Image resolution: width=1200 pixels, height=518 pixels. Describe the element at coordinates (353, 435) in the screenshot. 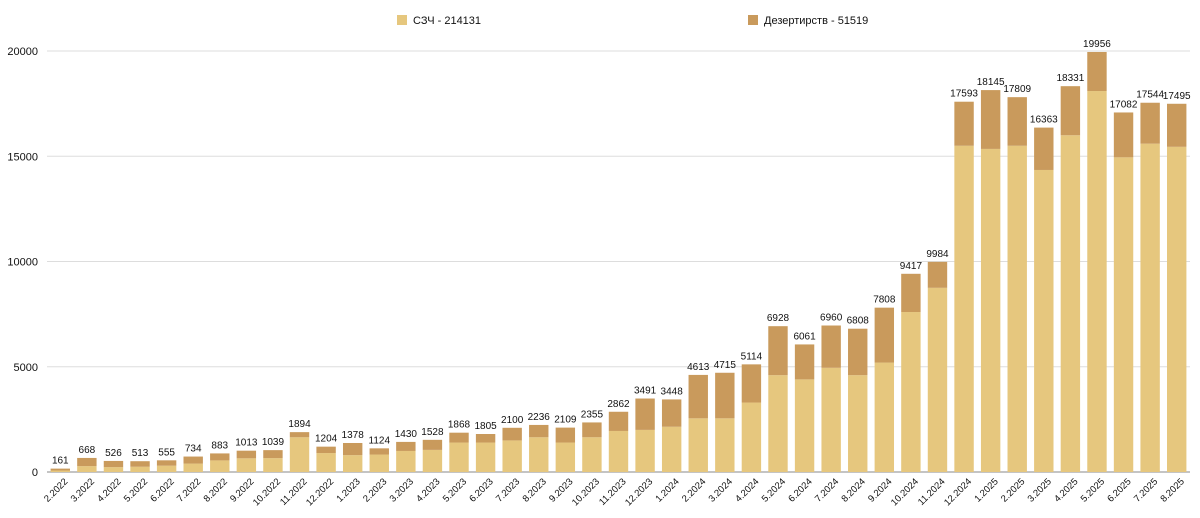

I see `total-label-1.2023: 1378` at that location.